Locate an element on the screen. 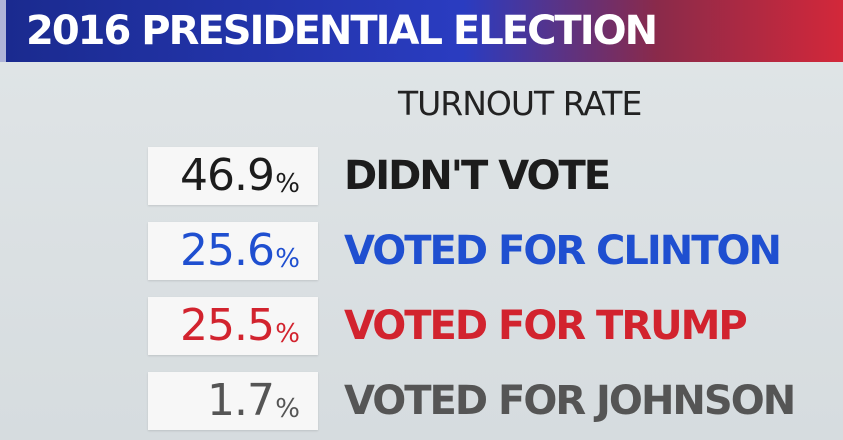  row-label: DIDN'T VOTE is located at coordinates (477, 176).